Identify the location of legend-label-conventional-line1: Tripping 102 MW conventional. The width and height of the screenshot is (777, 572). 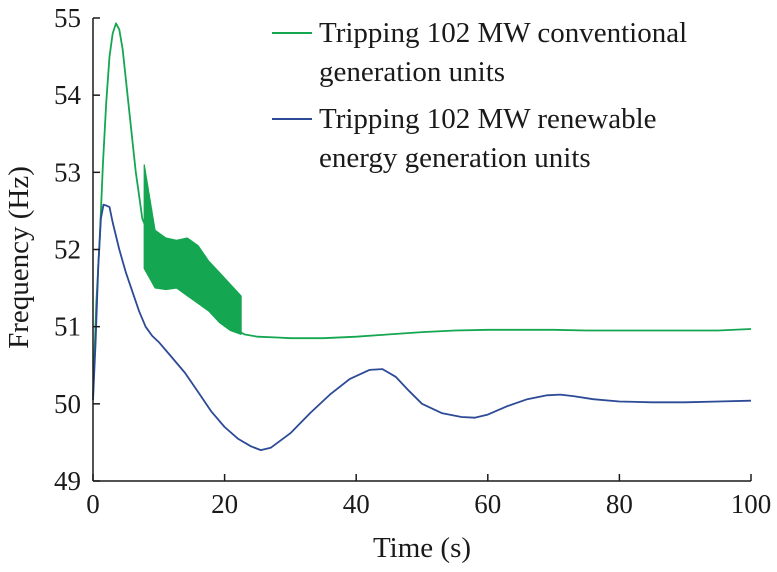
(503, 33).